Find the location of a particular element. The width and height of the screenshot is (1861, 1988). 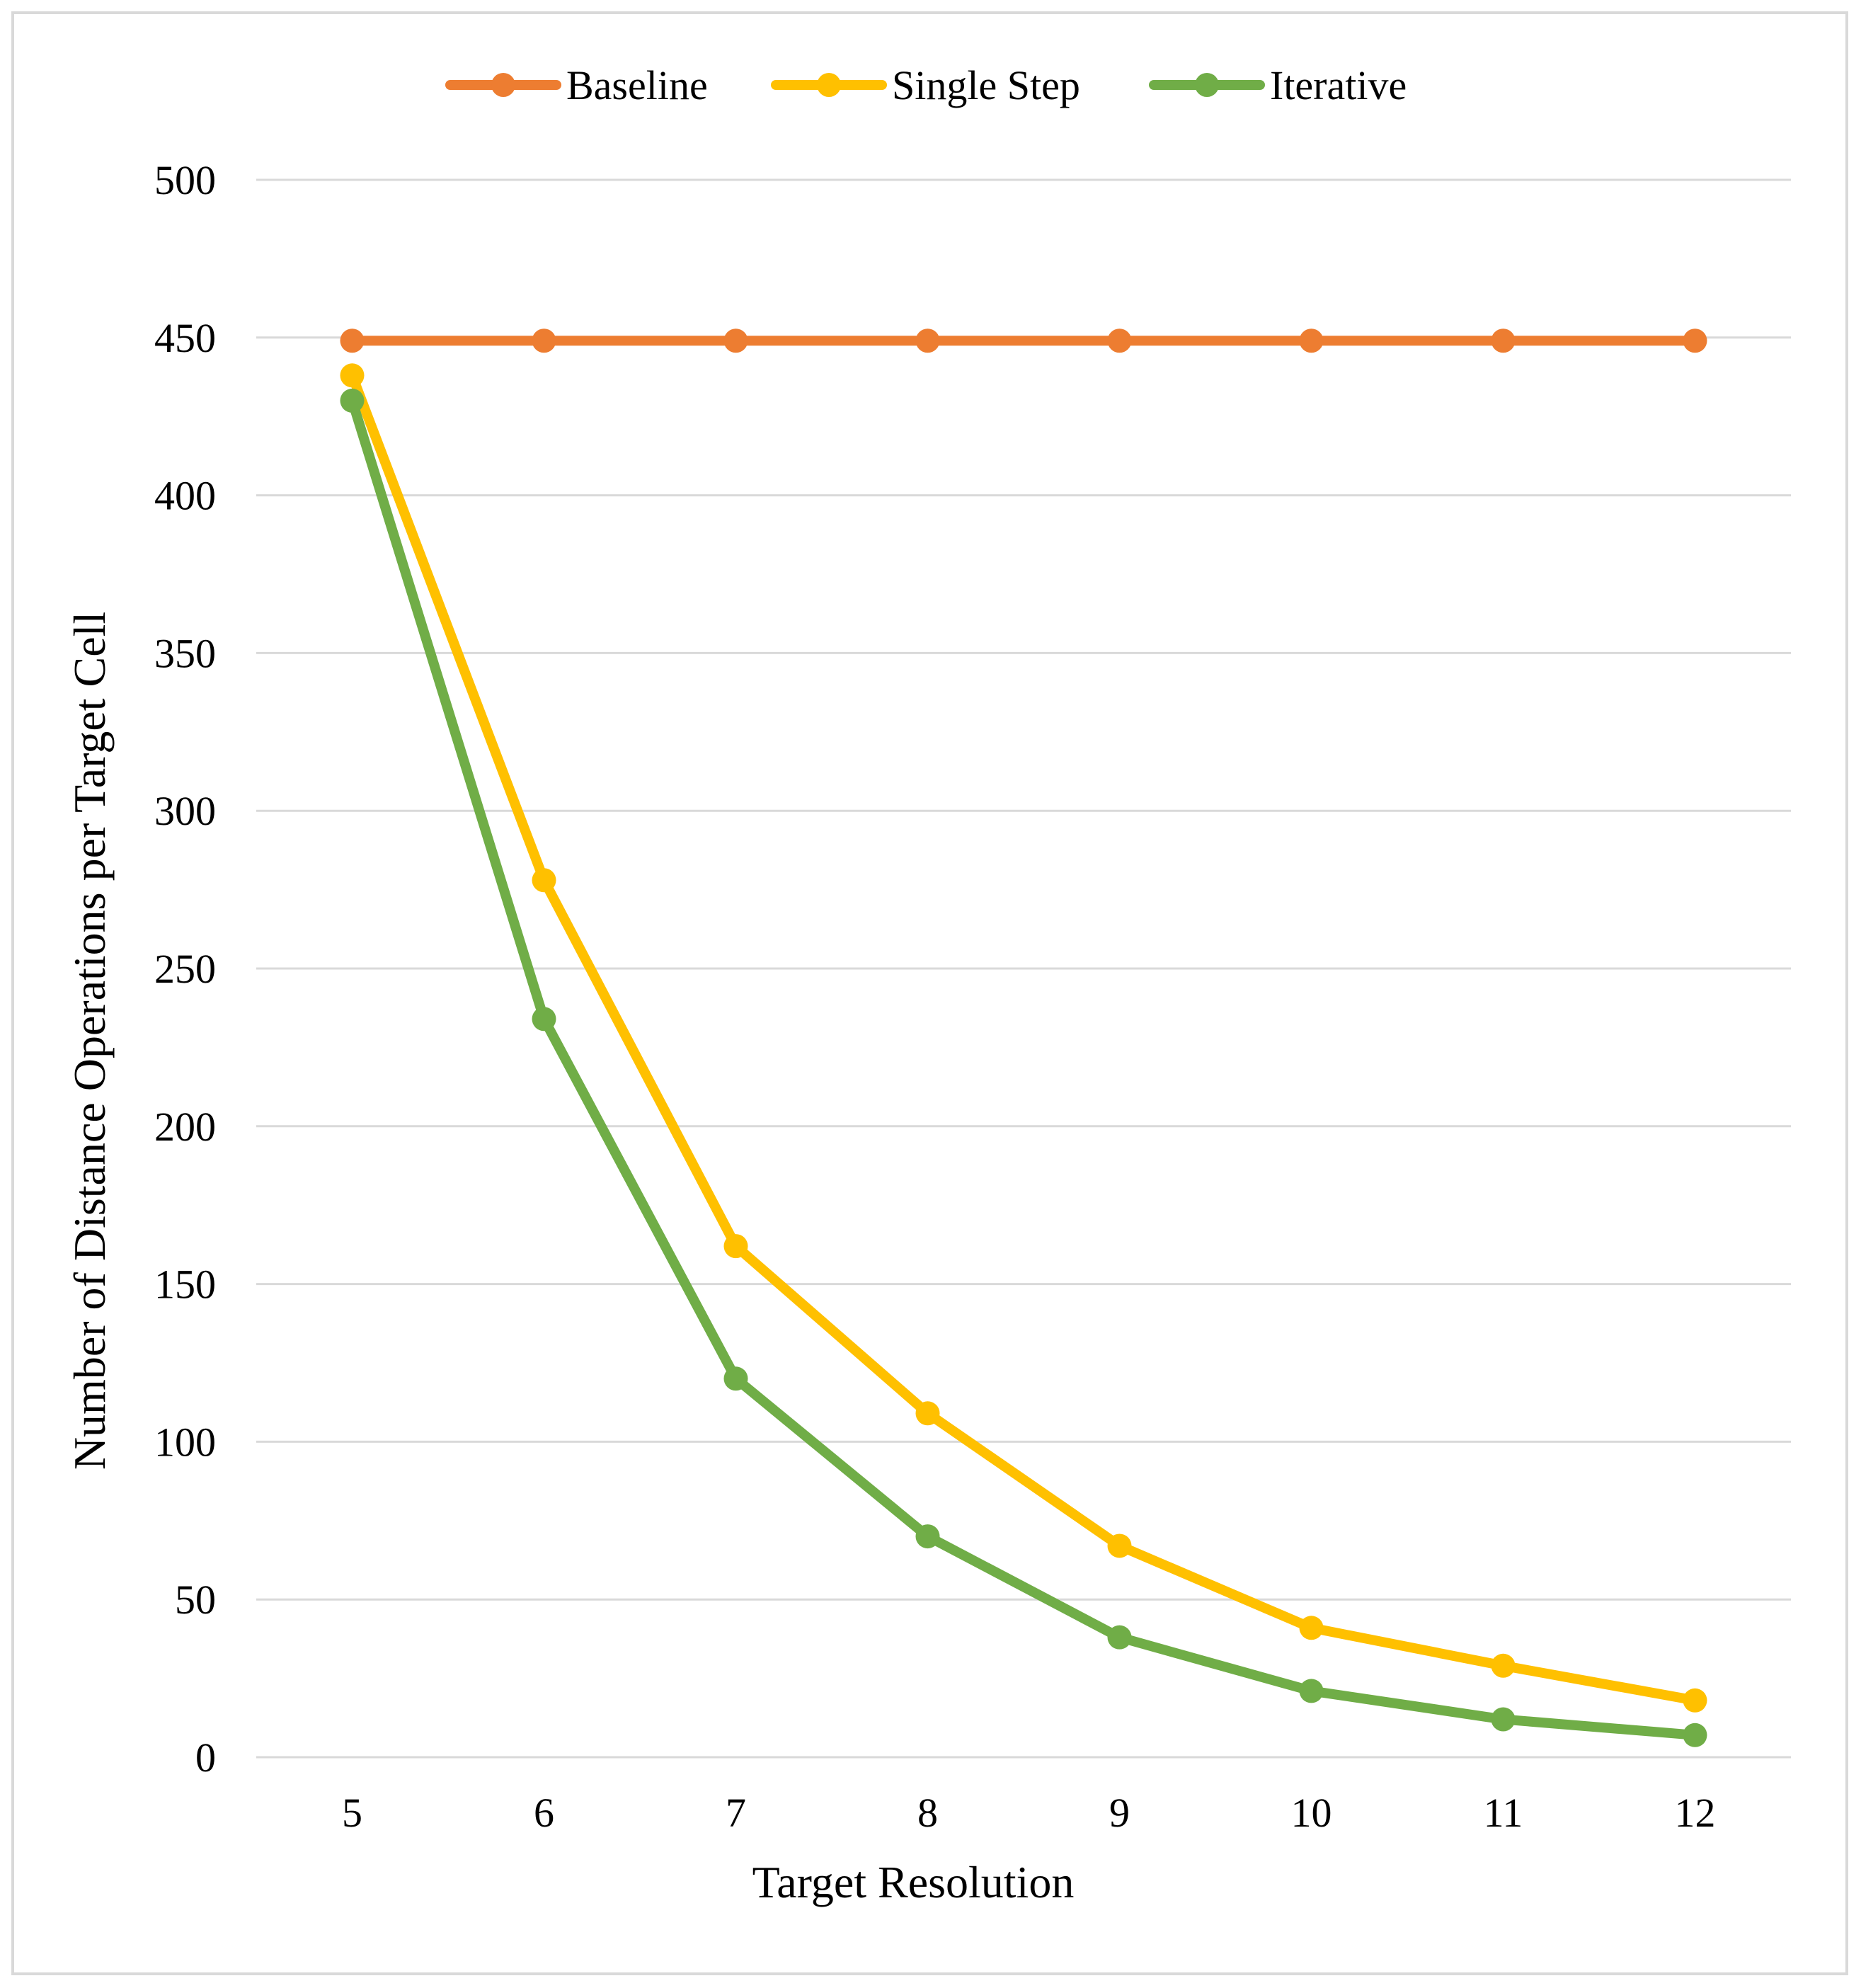

legend: Baseline Single Step Iterative is located at coordinates (926, 85).